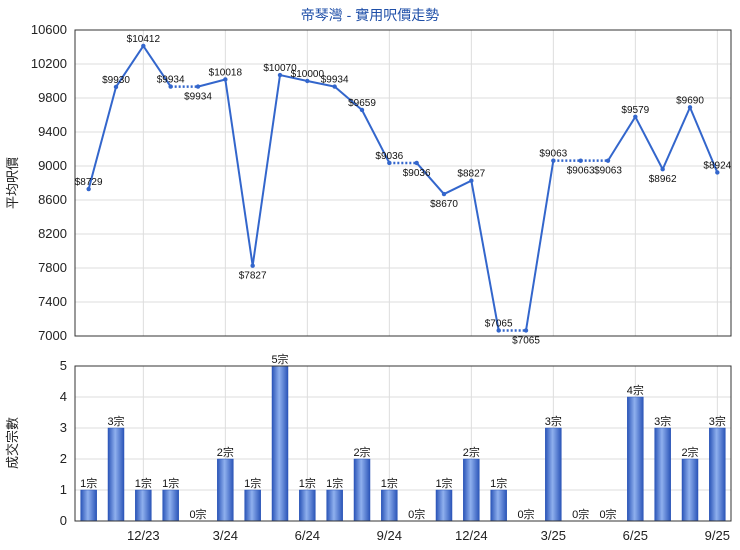 This screenshot has height=550, width=740. What do you see at coordinates (307, 535) in the screenshot?
I see `x-tick-label: 6/24` at bounding box center [307, 535].